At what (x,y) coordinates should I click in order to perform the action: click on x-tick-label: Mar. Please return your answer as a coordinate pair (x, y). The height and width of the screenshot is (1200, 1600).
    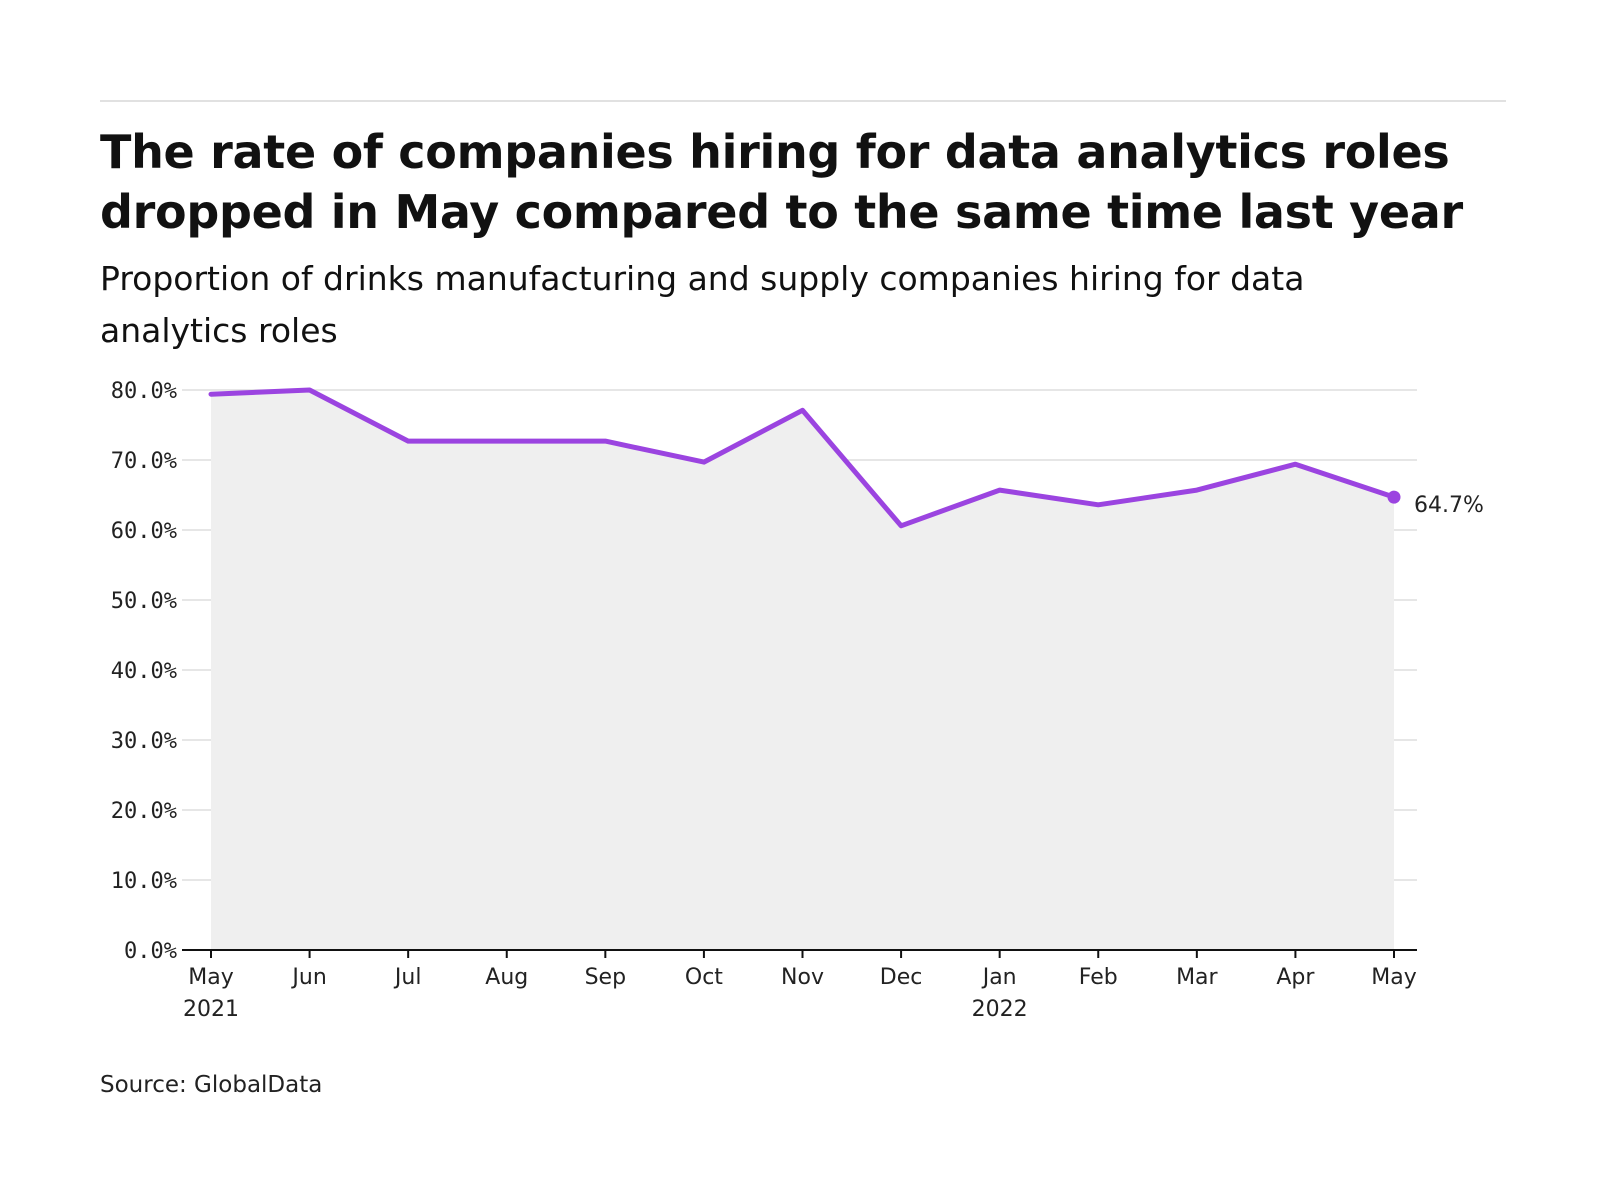
    Looking at the image, I should click on (1197, 977).